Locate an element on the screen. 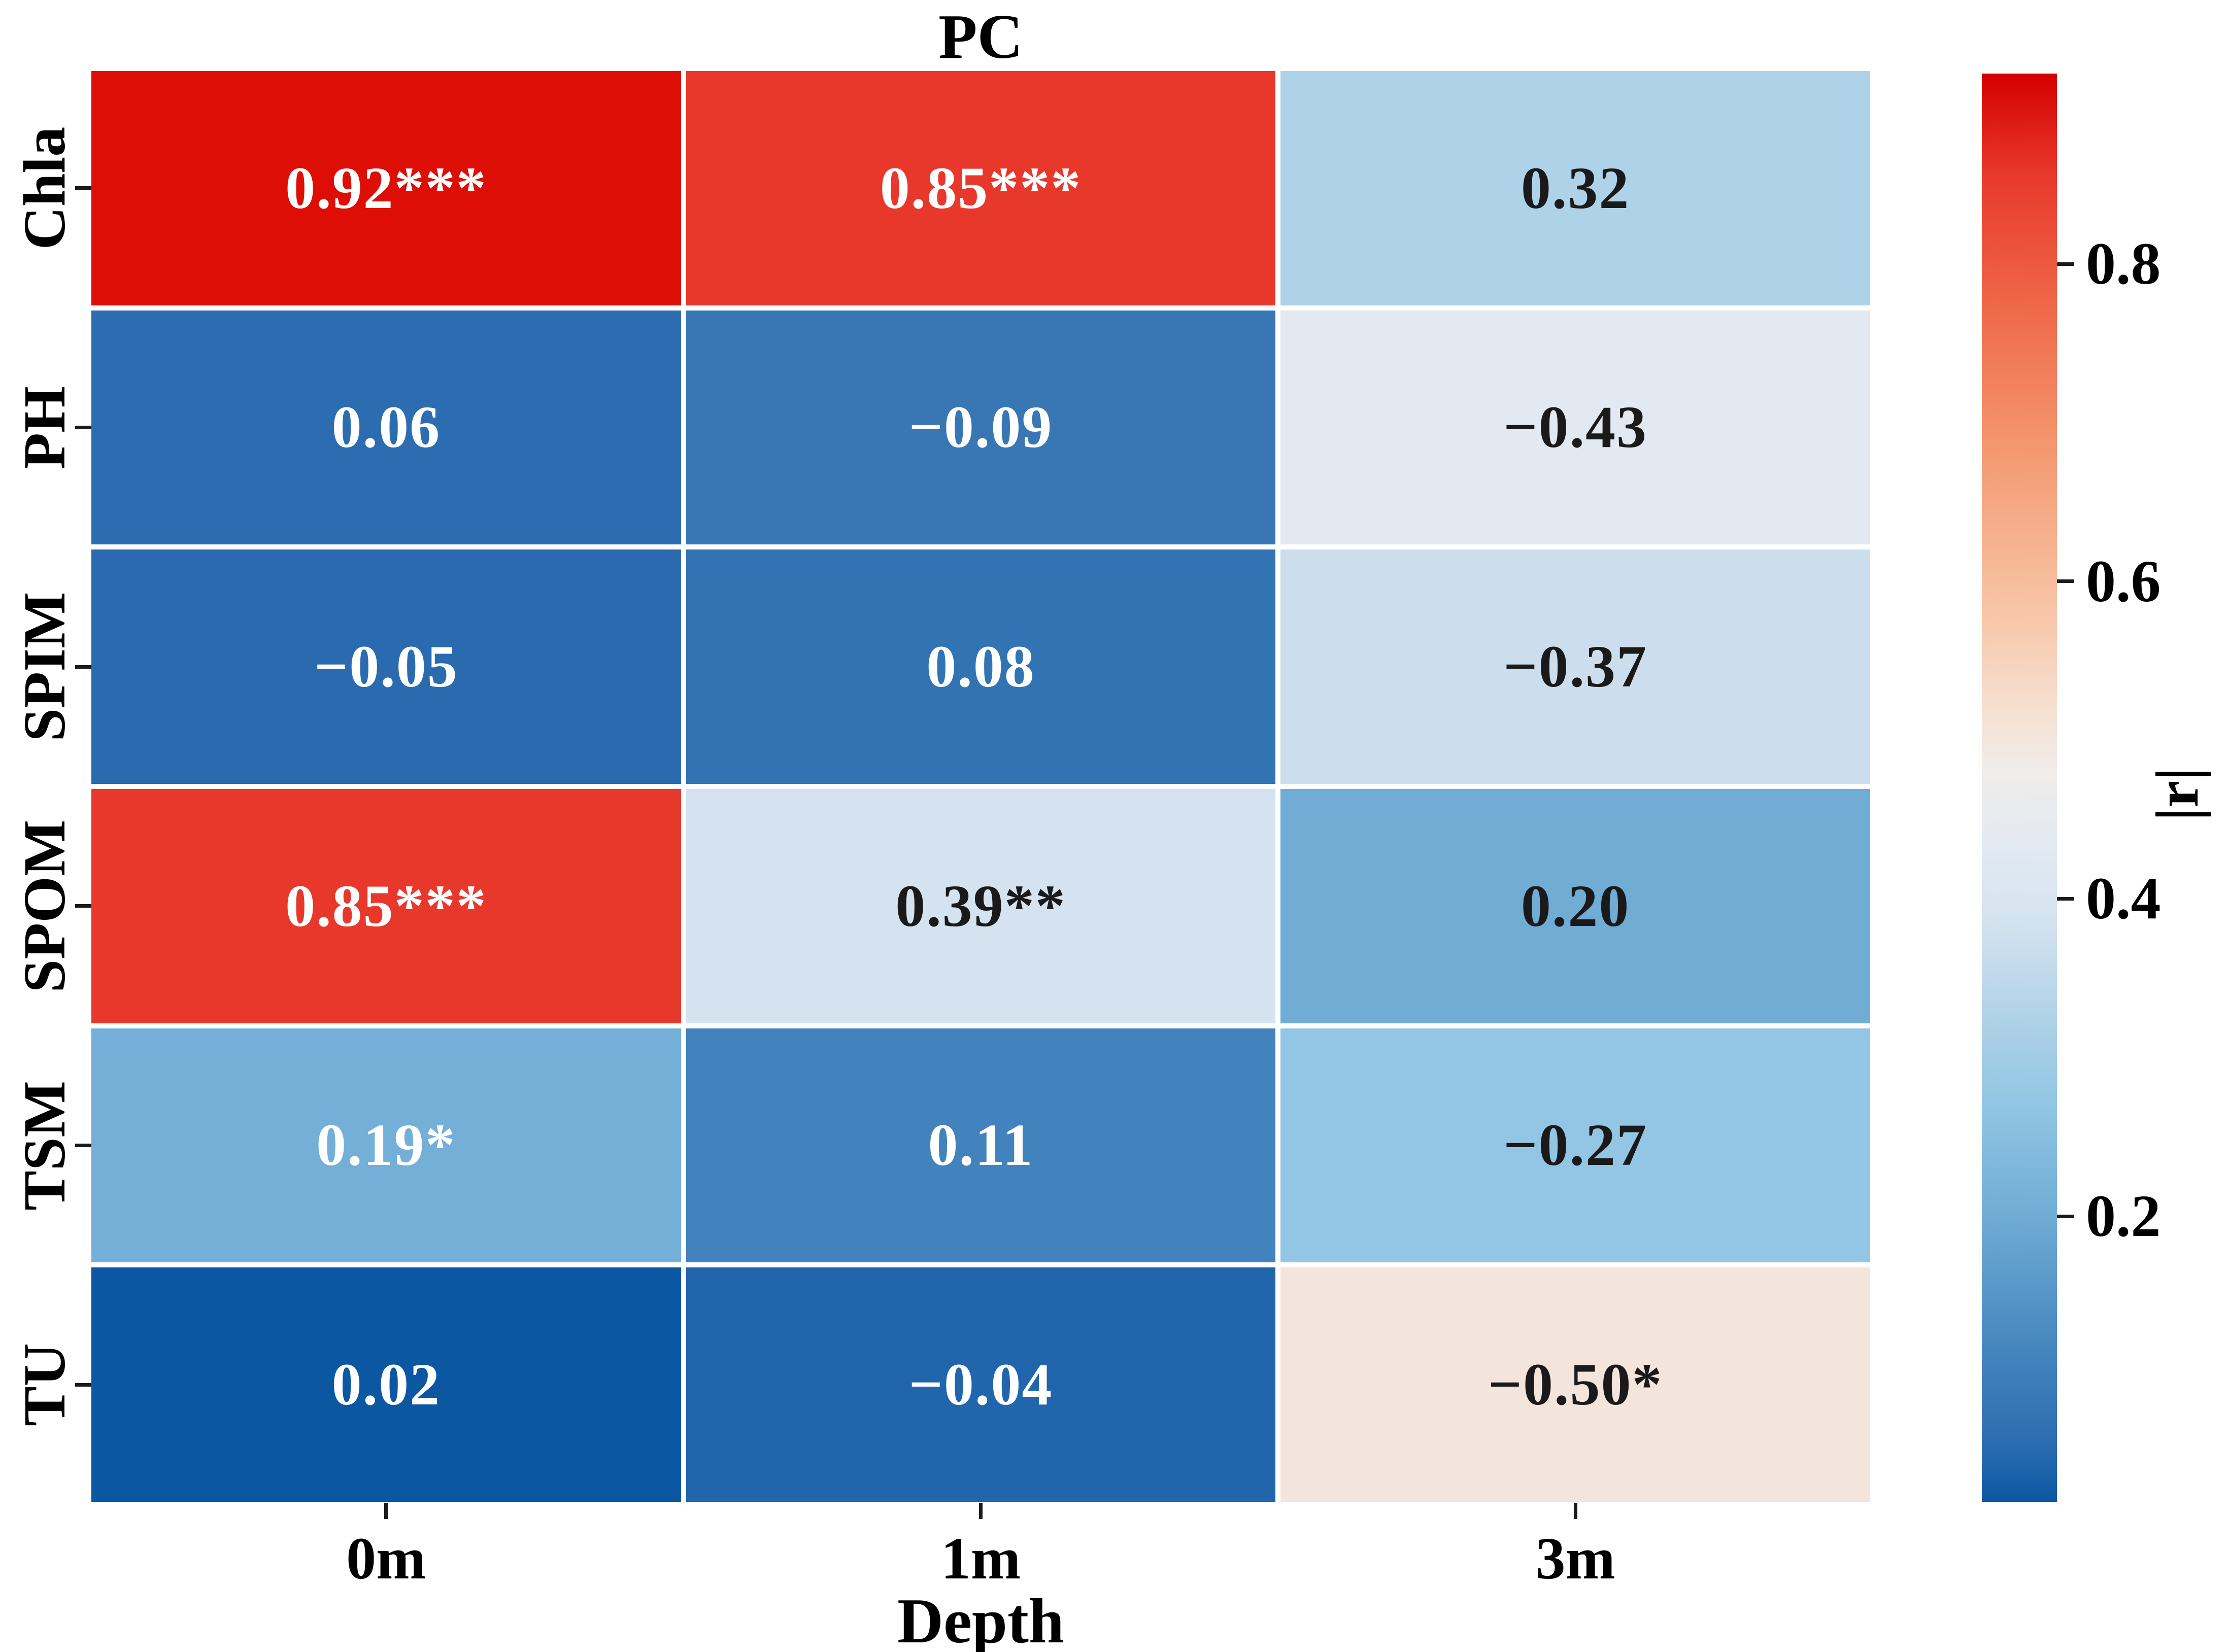  heatmap-cell: −0.04 is located at coordinates (981, 1384).